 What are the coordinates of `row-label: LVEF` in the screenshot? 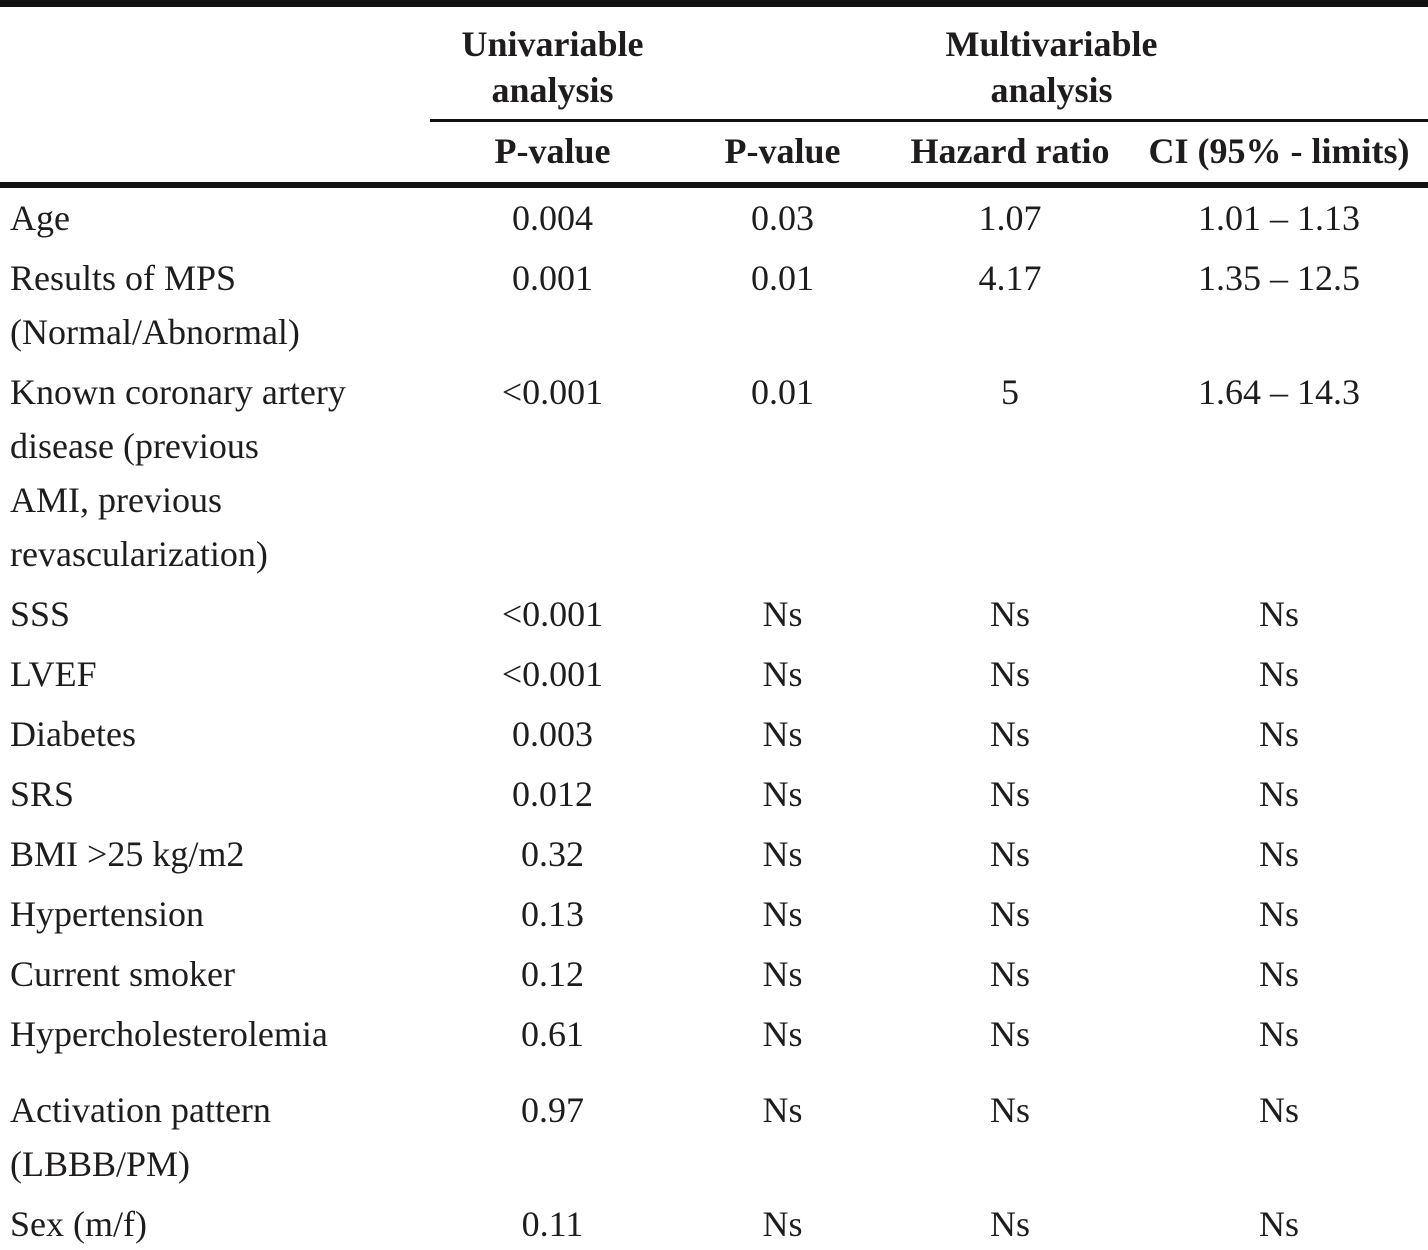 It's located at (53, 674).